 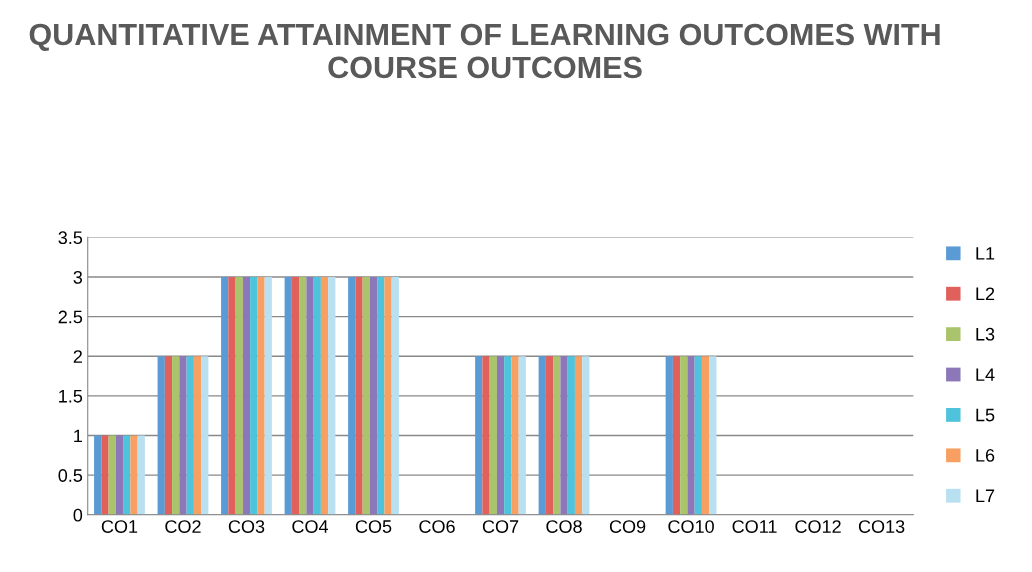 I want to click on legend-label: L4, so click(x=985, y=374).